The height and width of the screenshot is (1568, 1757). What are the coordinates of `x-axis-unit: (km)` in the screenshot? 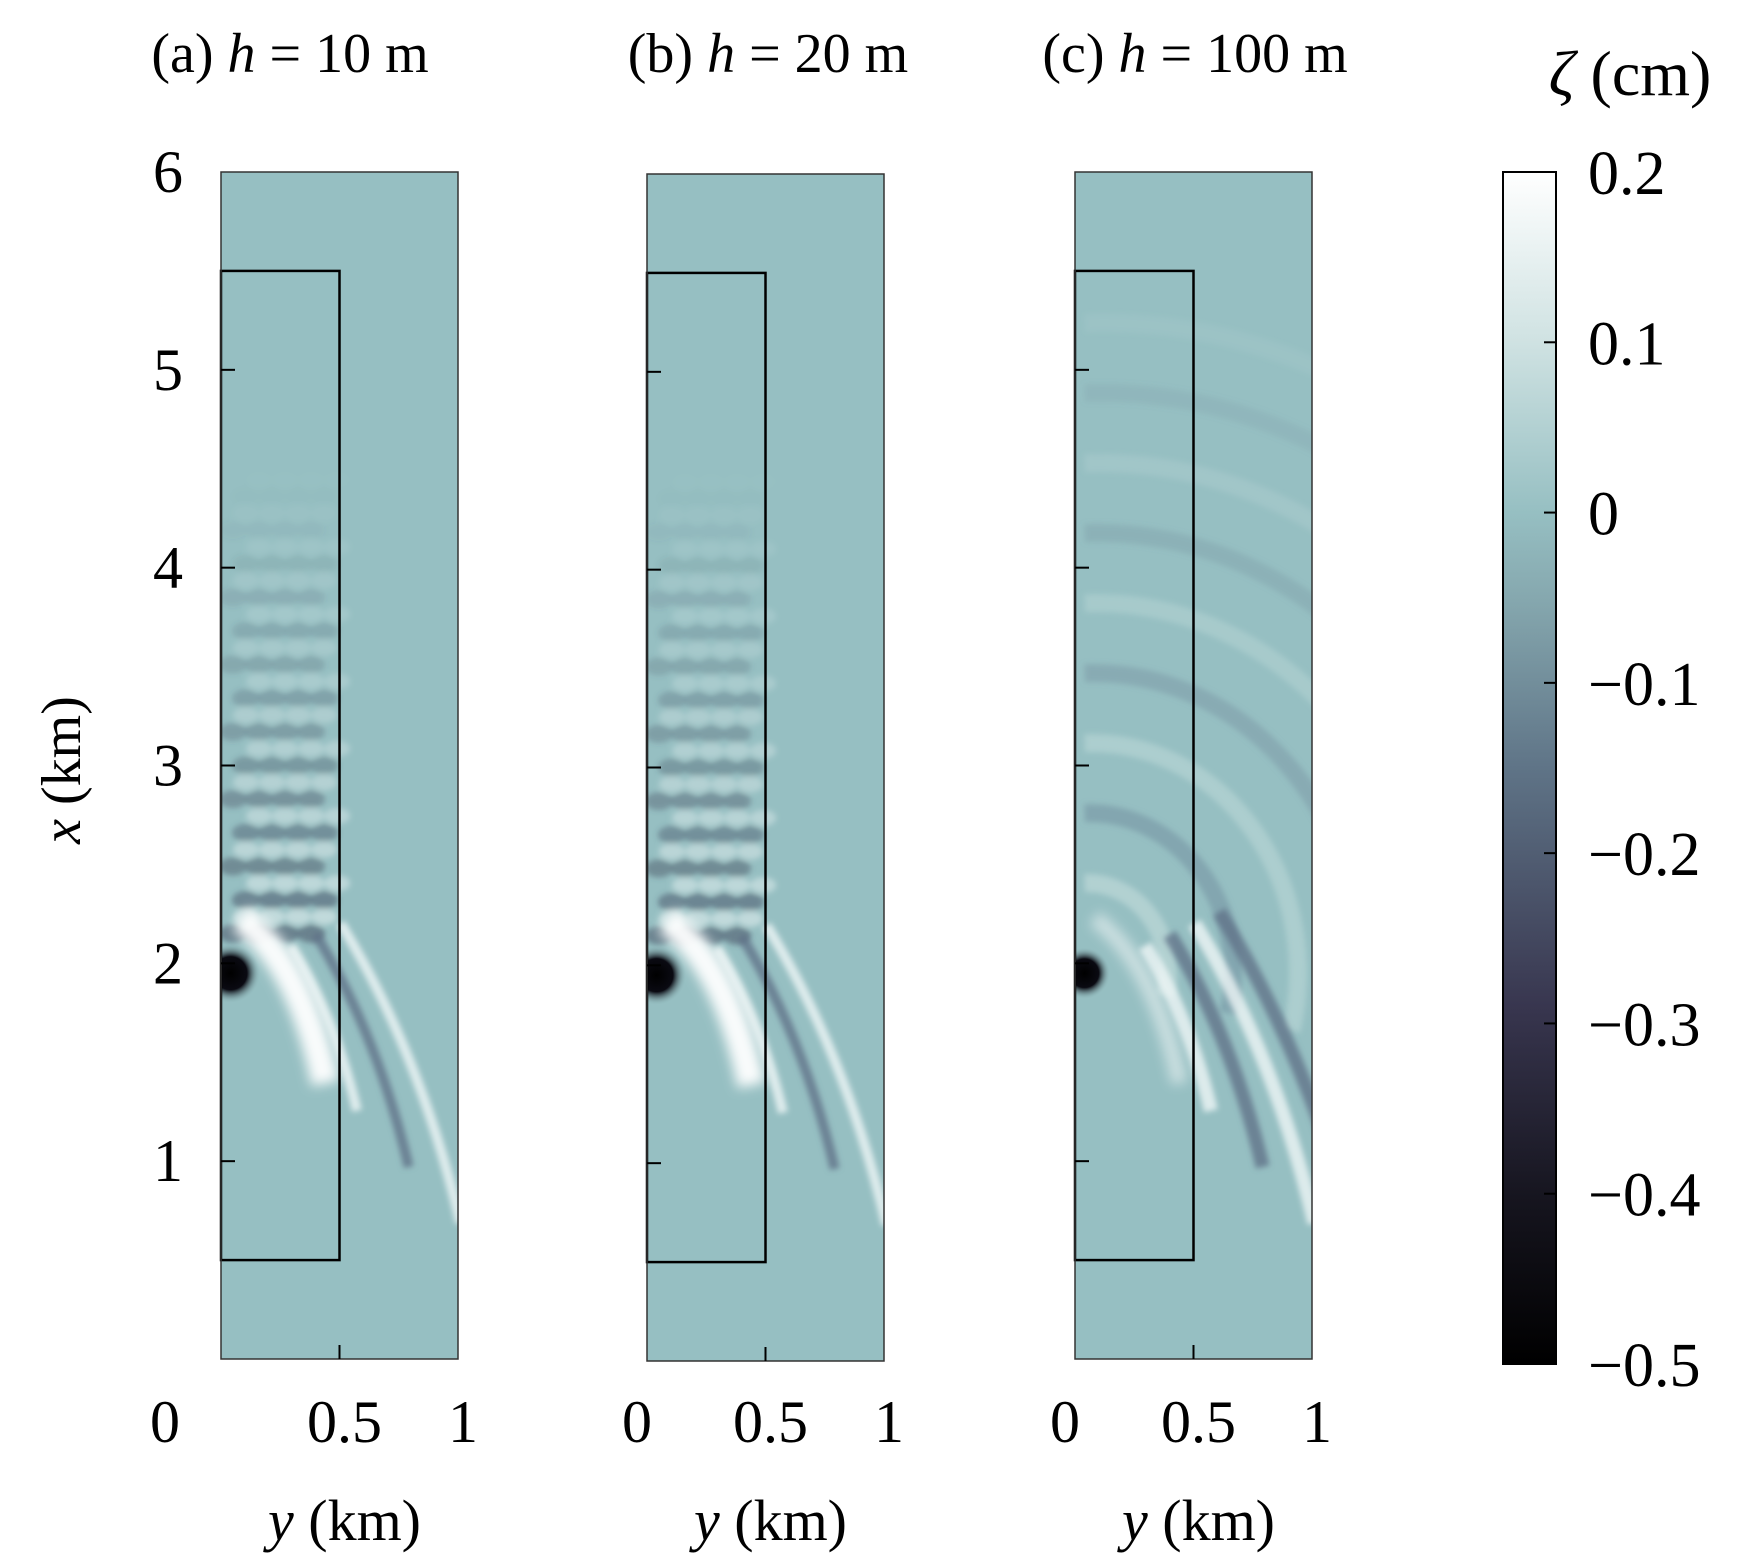 It's located at (783, 1520).